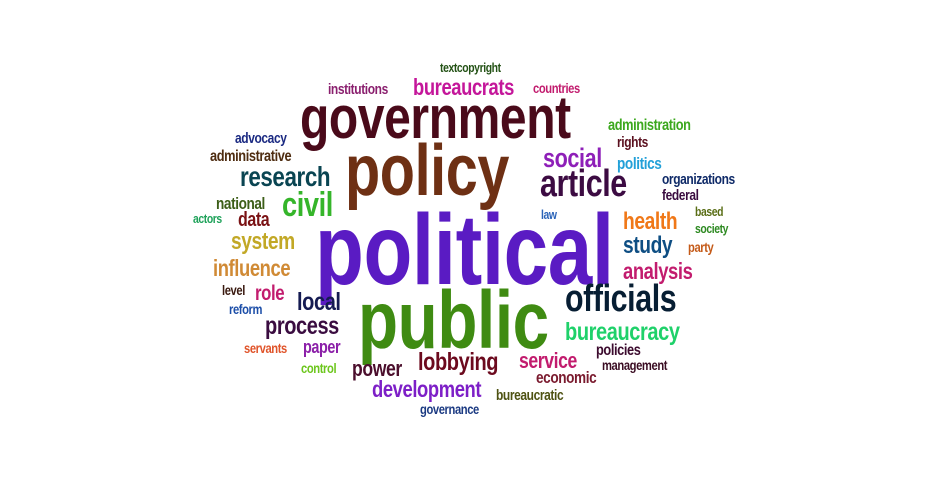 This screenshot has height=484, width=952. What do you see at coordinates (265, 348) in the screenshot?
I see `word-servants: servants` at bounding box center [265, 348].